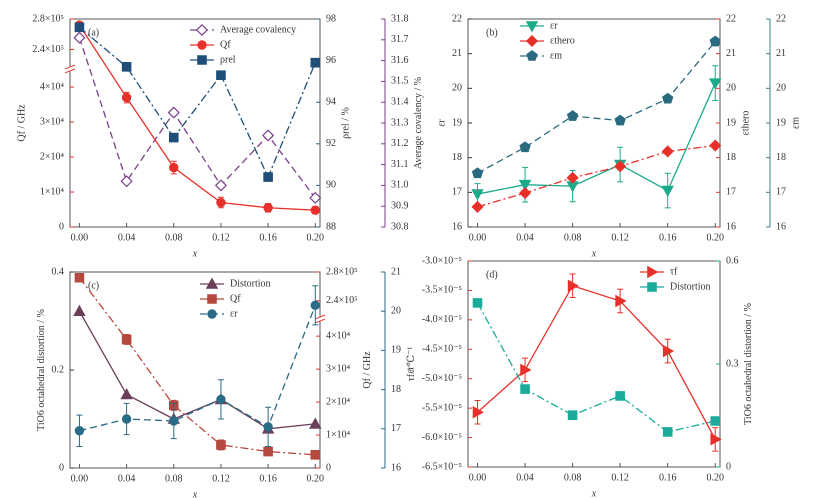 The height and width of the screenshot is (498, 833). I want to click on y-tick-label: 0.2, so click(58, 369).